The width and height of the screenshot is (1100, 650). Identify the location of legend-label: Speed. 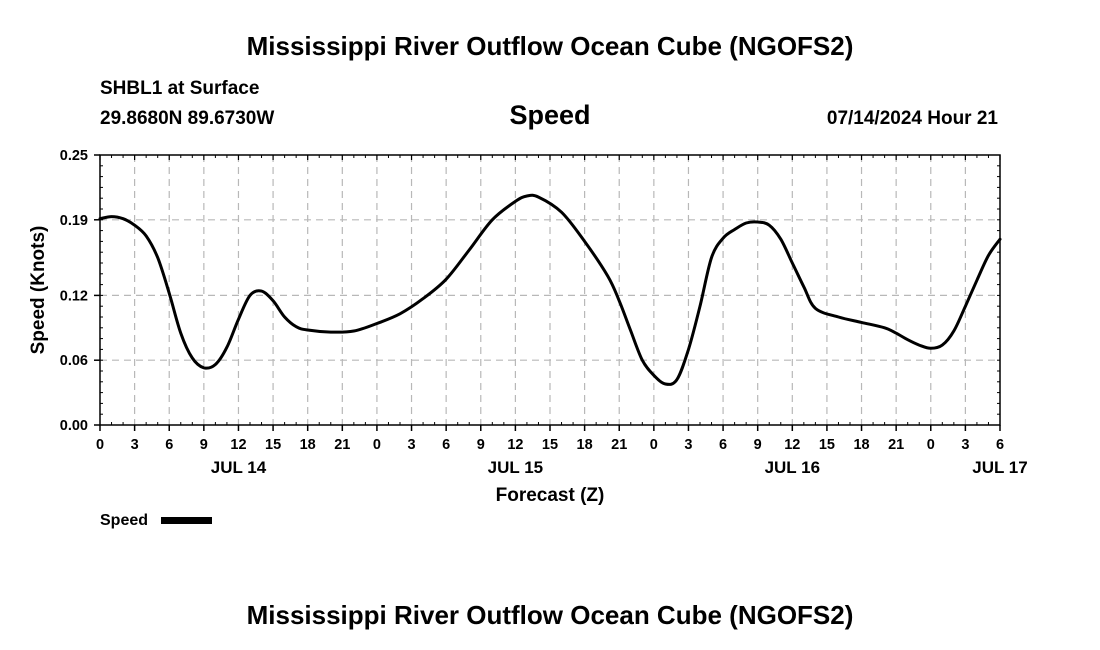
(124, 520).